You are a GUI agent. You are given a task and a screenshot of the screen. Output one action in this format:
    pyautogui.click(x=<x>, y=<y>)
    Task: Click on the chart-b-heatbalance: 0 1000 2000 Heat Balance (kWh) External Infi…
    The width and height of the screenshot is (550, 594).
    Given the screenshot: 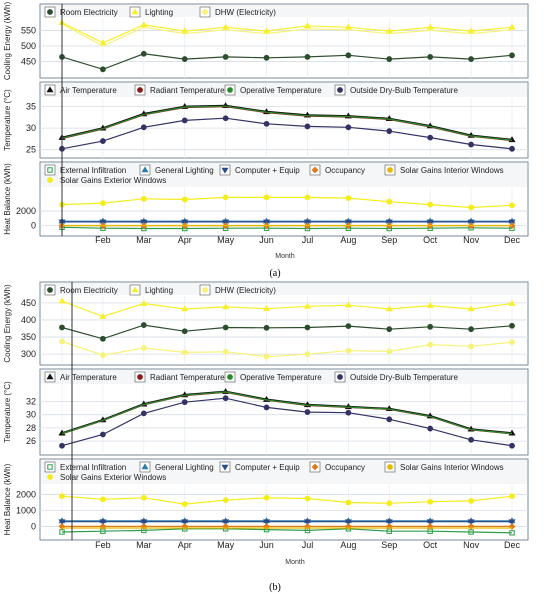 What is the action you would take?
    pyautogui.click(x=266, y=499)
    